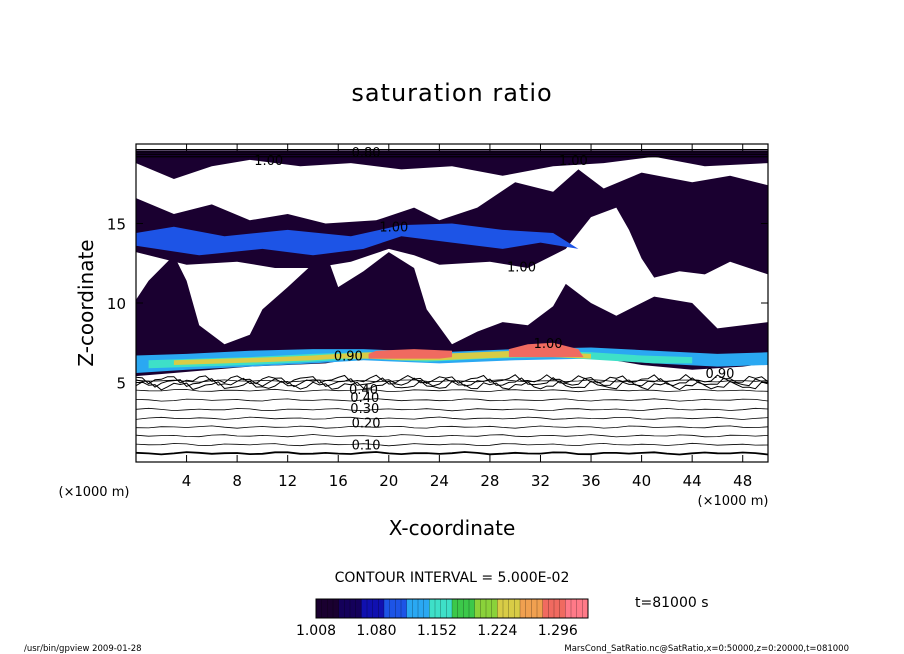 Image resolution: width=904 pixels, height=654 pixels. I want to click on x-tick-label-3: 16, so click(338, 481).